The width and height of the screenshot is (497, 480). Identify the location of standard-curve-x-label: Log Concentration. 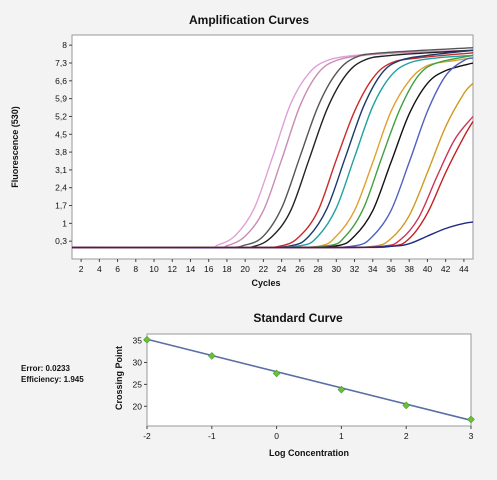
(309, 453).